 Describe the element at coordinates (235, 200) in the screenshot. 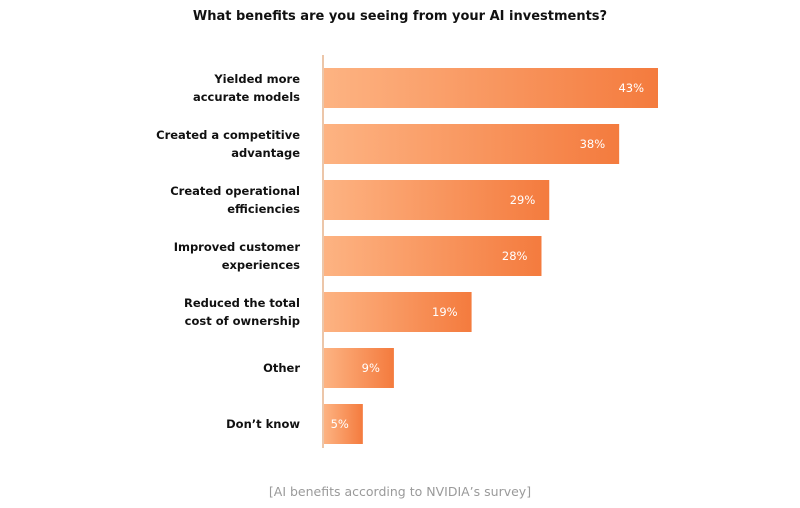

I see `category-label: Created operational efficiencies` at that location.